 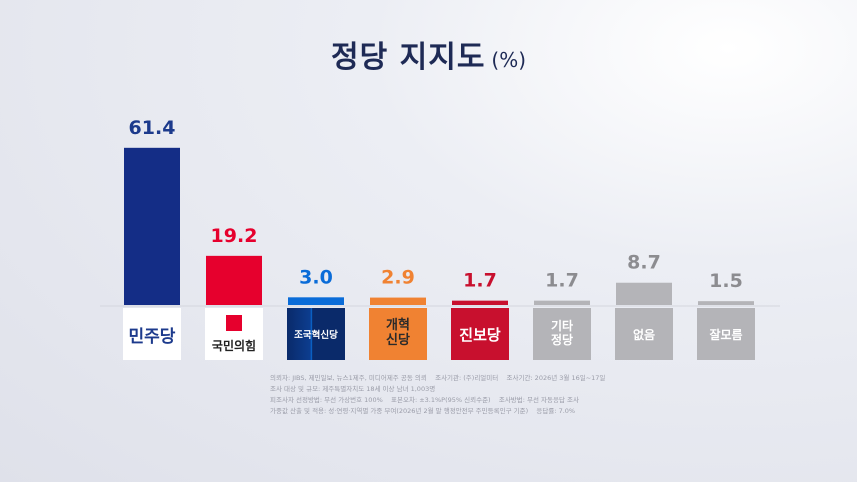 I want to click on category-label: 조국혁신당, so click(x=316, y=335).